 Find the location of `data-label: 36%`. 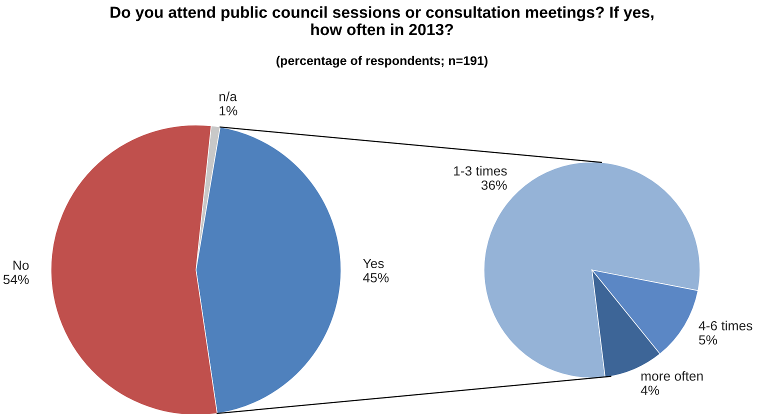

data-label: 36% is located at coordinates (494, 185).